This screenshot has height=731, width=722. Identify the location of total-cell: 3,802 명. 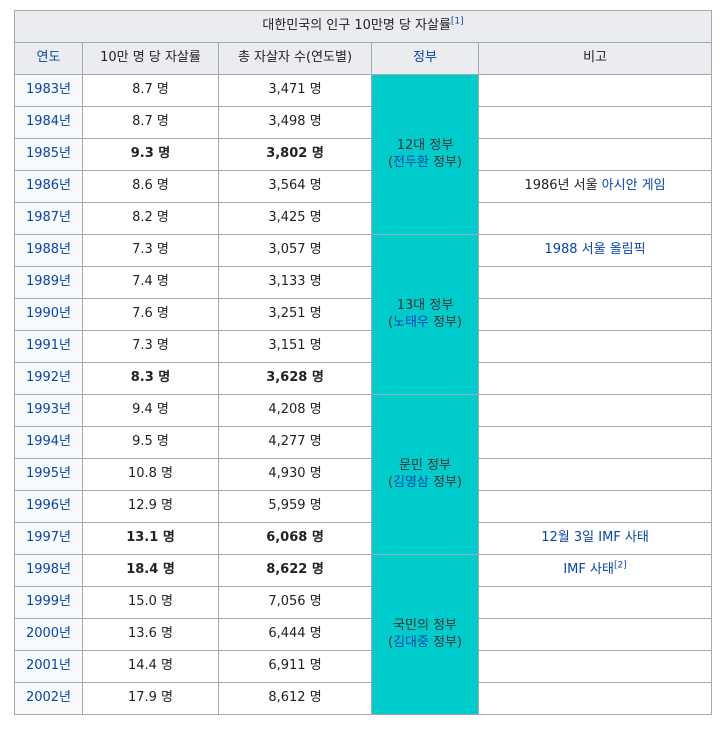
(295, 154).